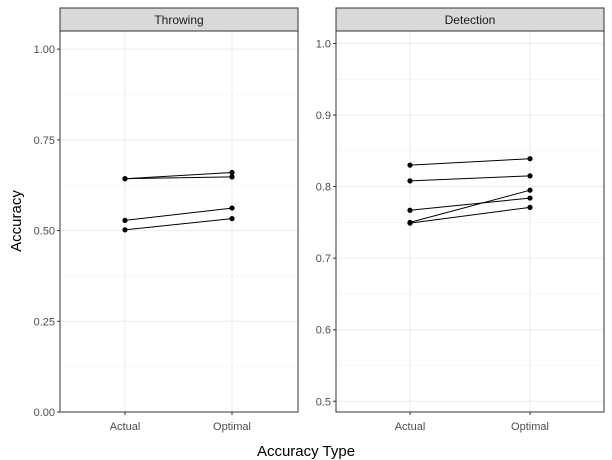  I want to click on y-ticks-throwing: 0.00 0.25 0.50 0.75 1.00, so click(47, 231).